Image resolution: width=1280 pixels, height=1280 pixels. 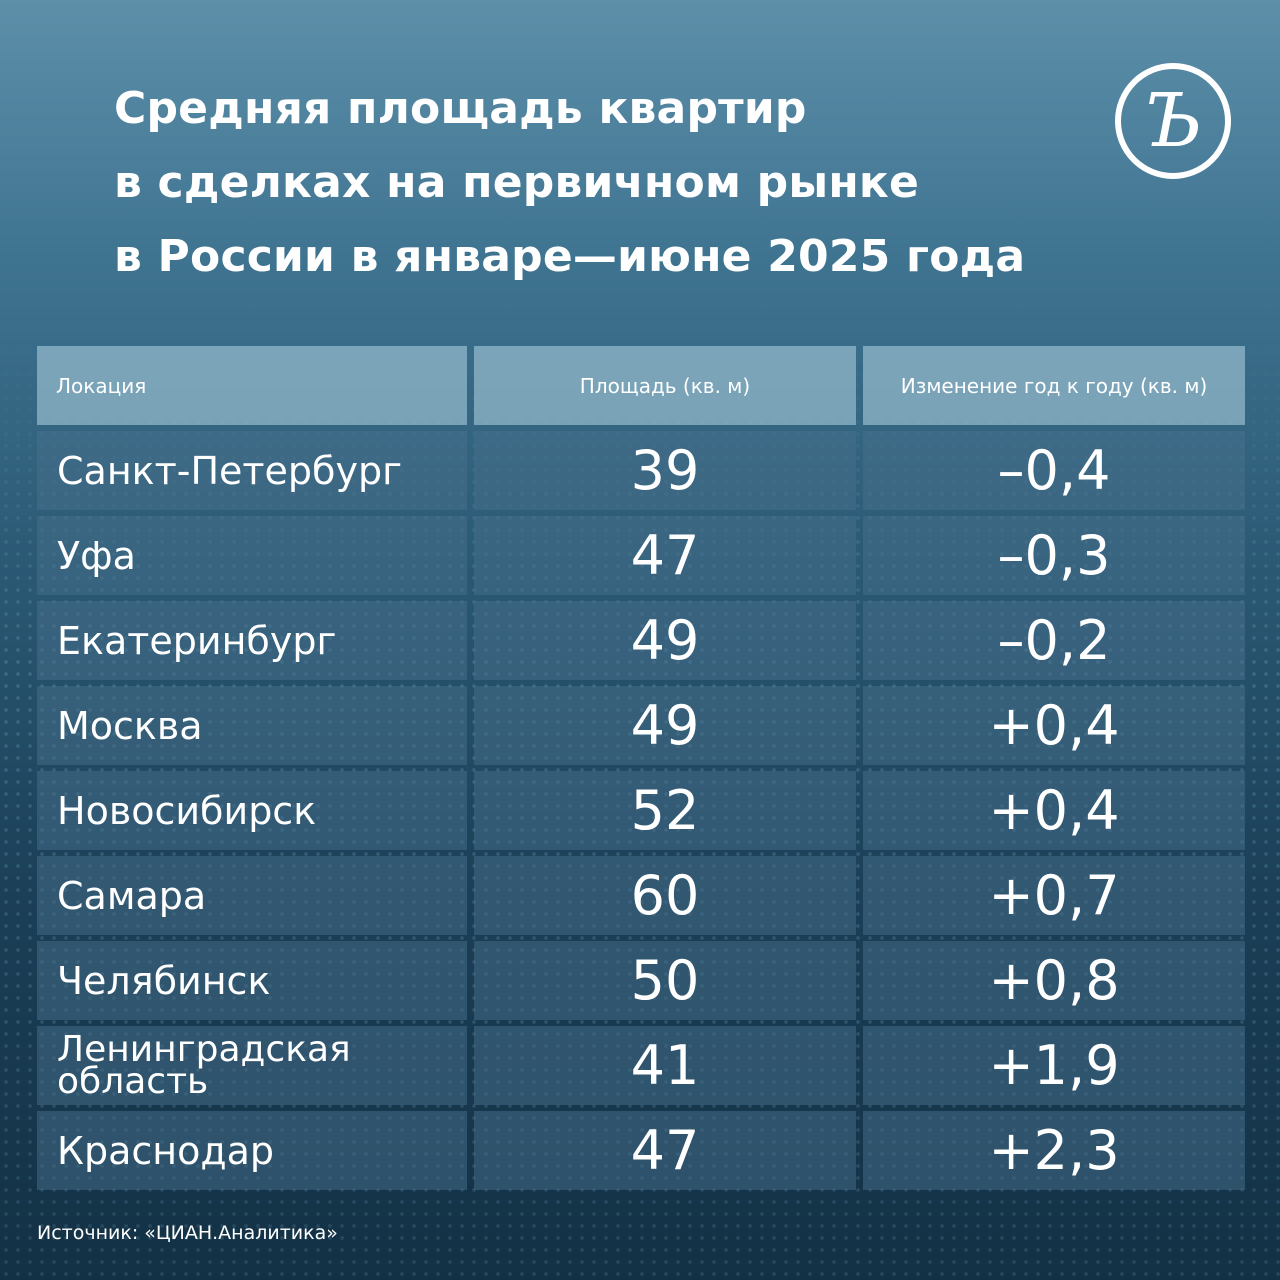 What do you see at coordinates (665, 895) in the screenshot?
I see `table-cell-area: 60` at bounding box center [665, 895].